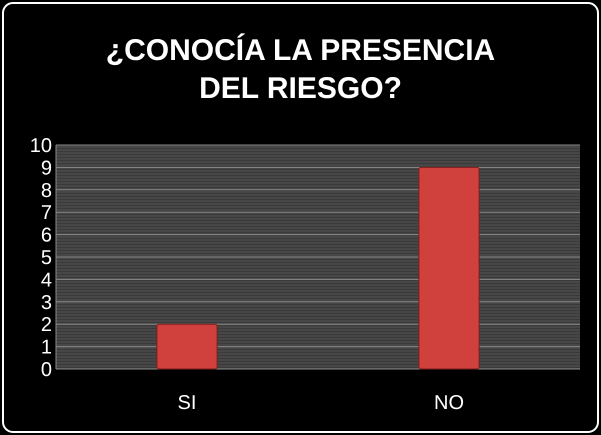 The height and width of the screenshot is (435, 601). Describe the element at coordinates (46, 258) in the screenshot. I see `y-tick-label: 5` at that location.